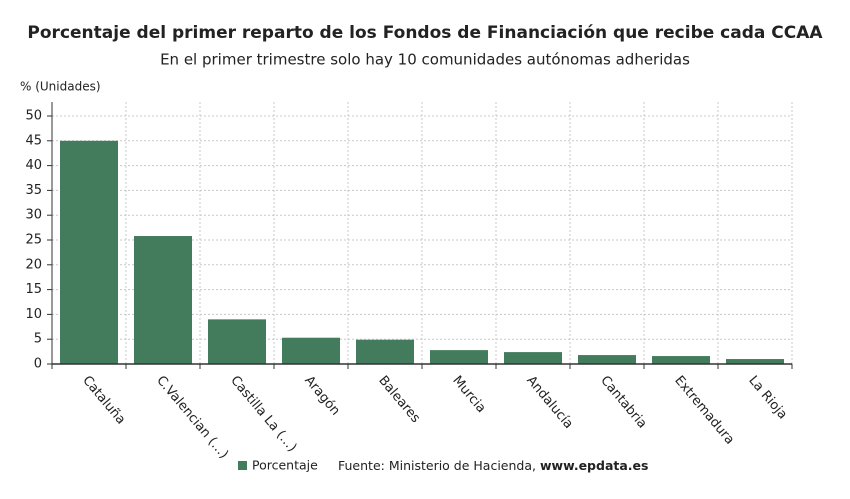  What do you see at coordinates (263, 414) in the screenshot?
I see `x-tick-label: Castilla La (…)` at bounding box center [263, 414].